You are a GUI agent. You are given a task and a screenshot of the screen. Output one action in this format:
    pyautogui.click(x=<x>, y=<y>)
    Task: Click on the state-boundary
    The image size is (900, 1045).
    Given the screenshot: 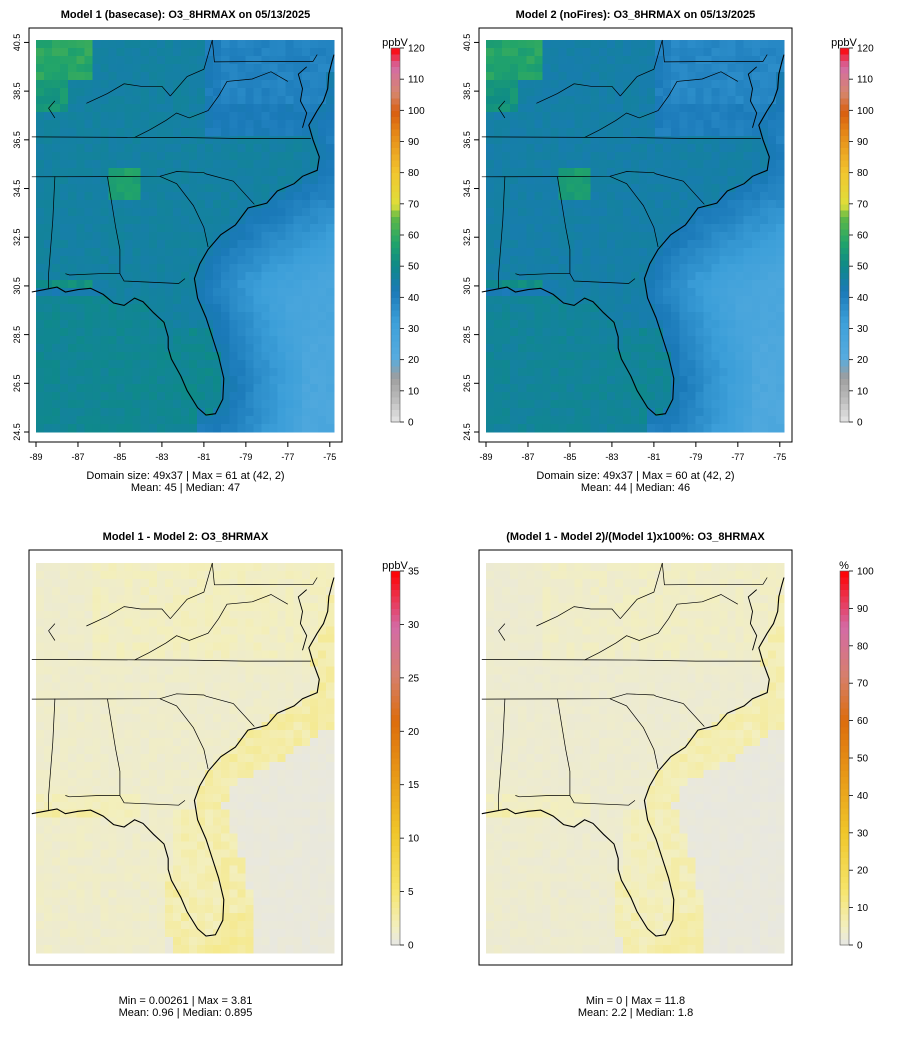 What is the action you would take?
    pyautogui.click(x=211, y=104)
    